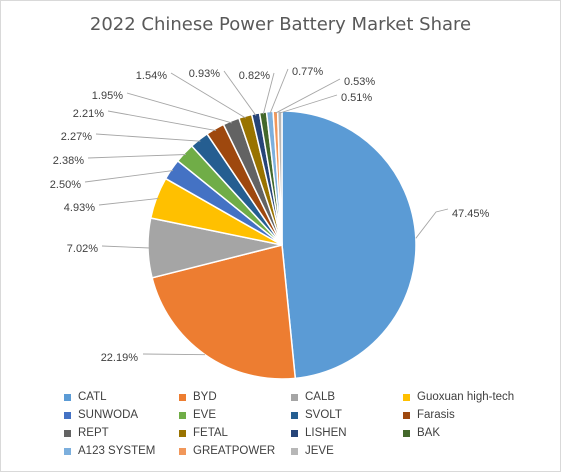  Describe the element at coordinates (82, 249) in the screenshot. I see `data-label: 7.02%` at that location.